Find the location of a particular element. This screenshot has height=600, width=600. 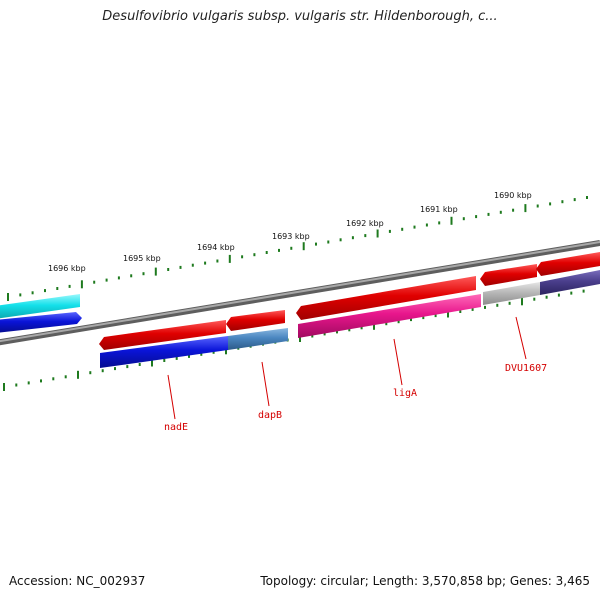

gene-label-ligA: ligA is located at coordinates (405, 393).